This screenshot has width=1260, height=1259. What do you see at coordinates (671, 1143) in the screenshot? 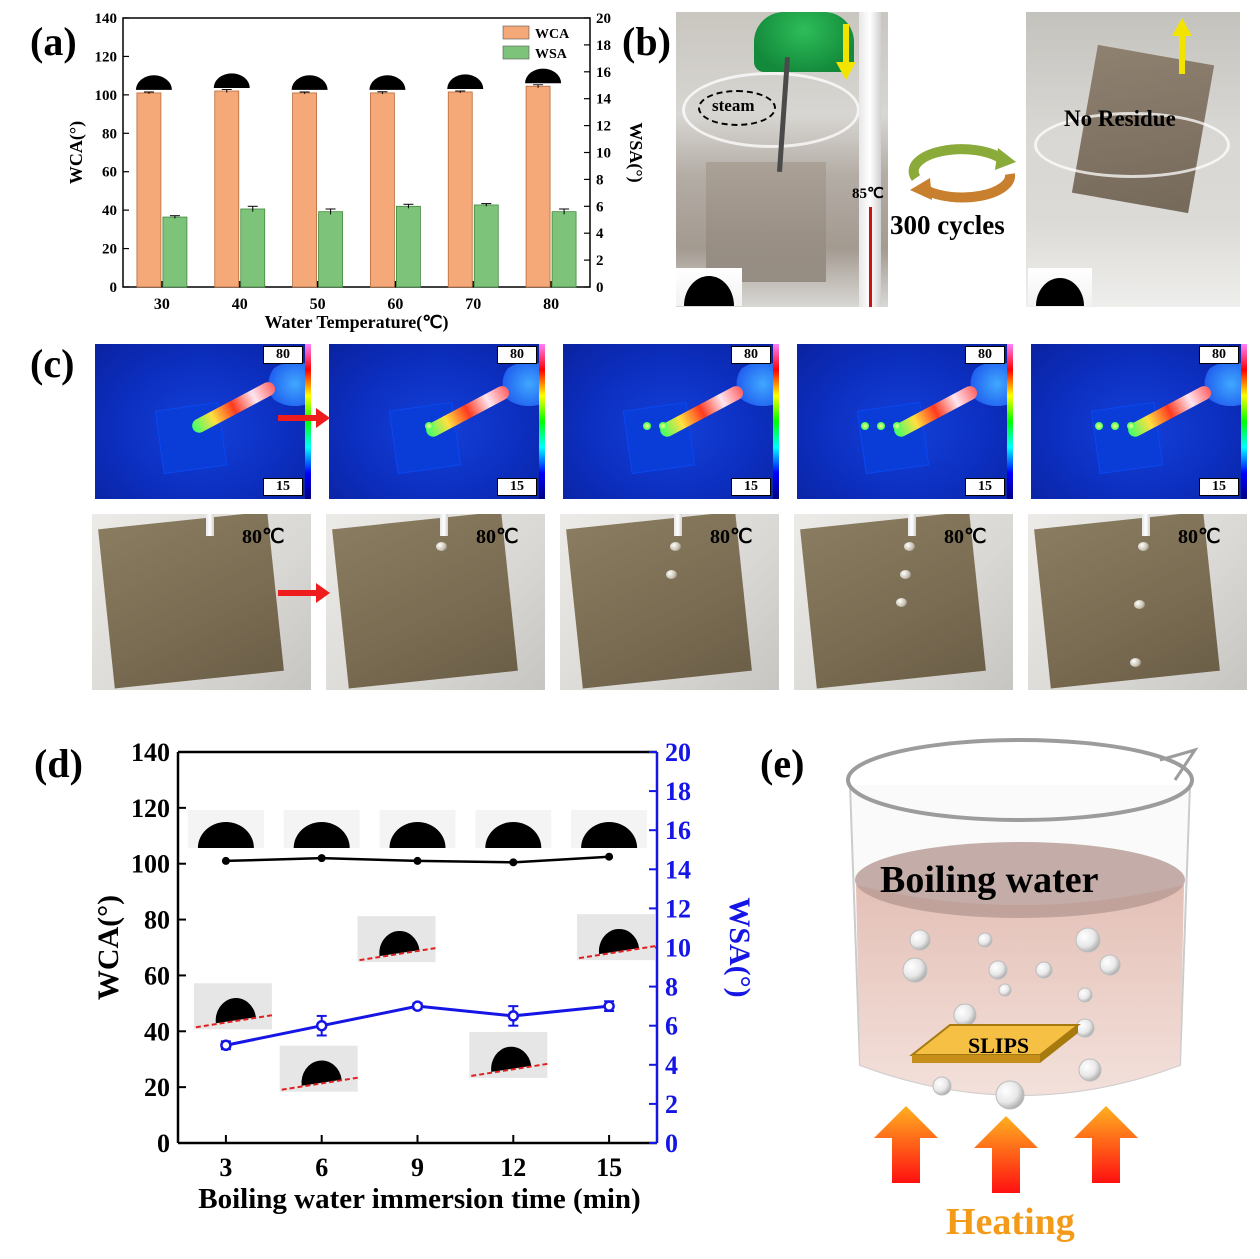
I see `ytick-label-right-d: 0` at bounding box center [671, 1143].